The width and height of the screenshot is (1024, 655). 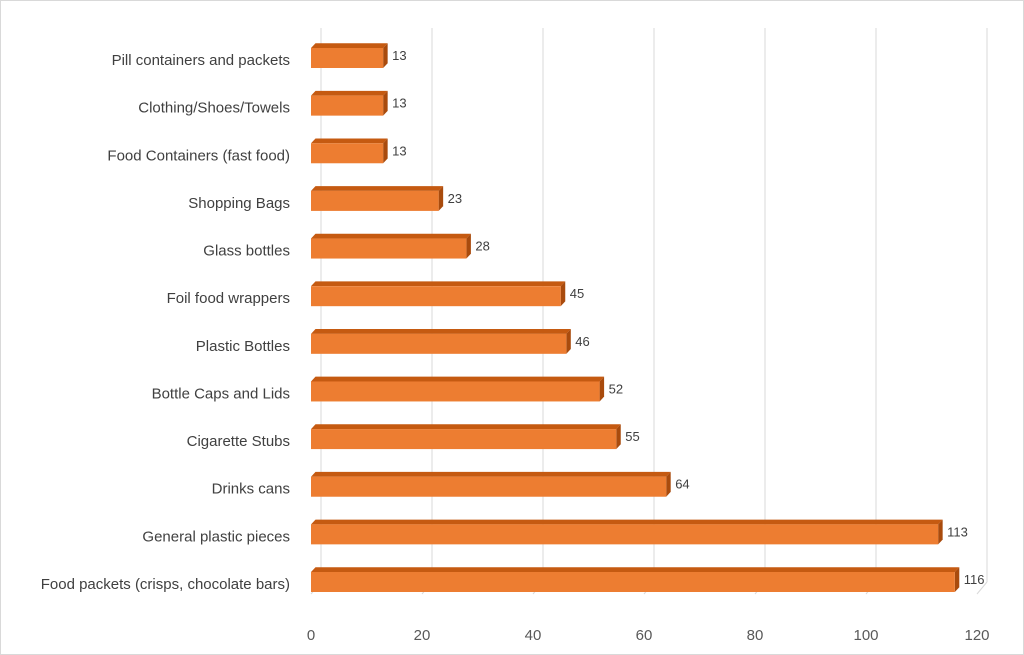 I want to click on category-label: Cigarette Stubs, so click(x=238, y=441).